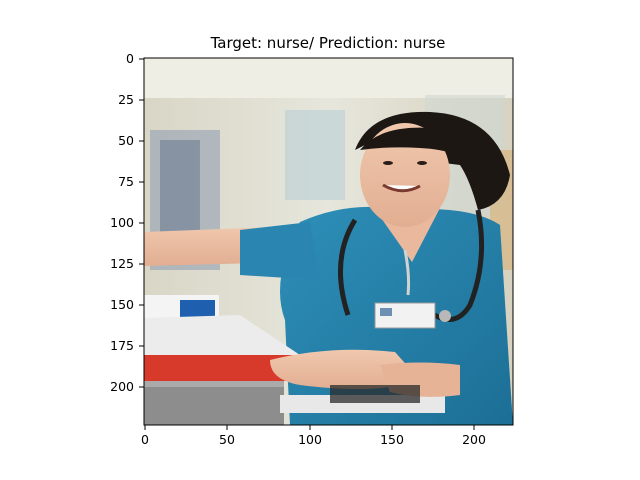 The width and height of the screenshot is (640, 480). What do you see at coordinates (474, 439) in the screenshot?
I see `x-tick-label: 200` at bounding box center [474, 439].